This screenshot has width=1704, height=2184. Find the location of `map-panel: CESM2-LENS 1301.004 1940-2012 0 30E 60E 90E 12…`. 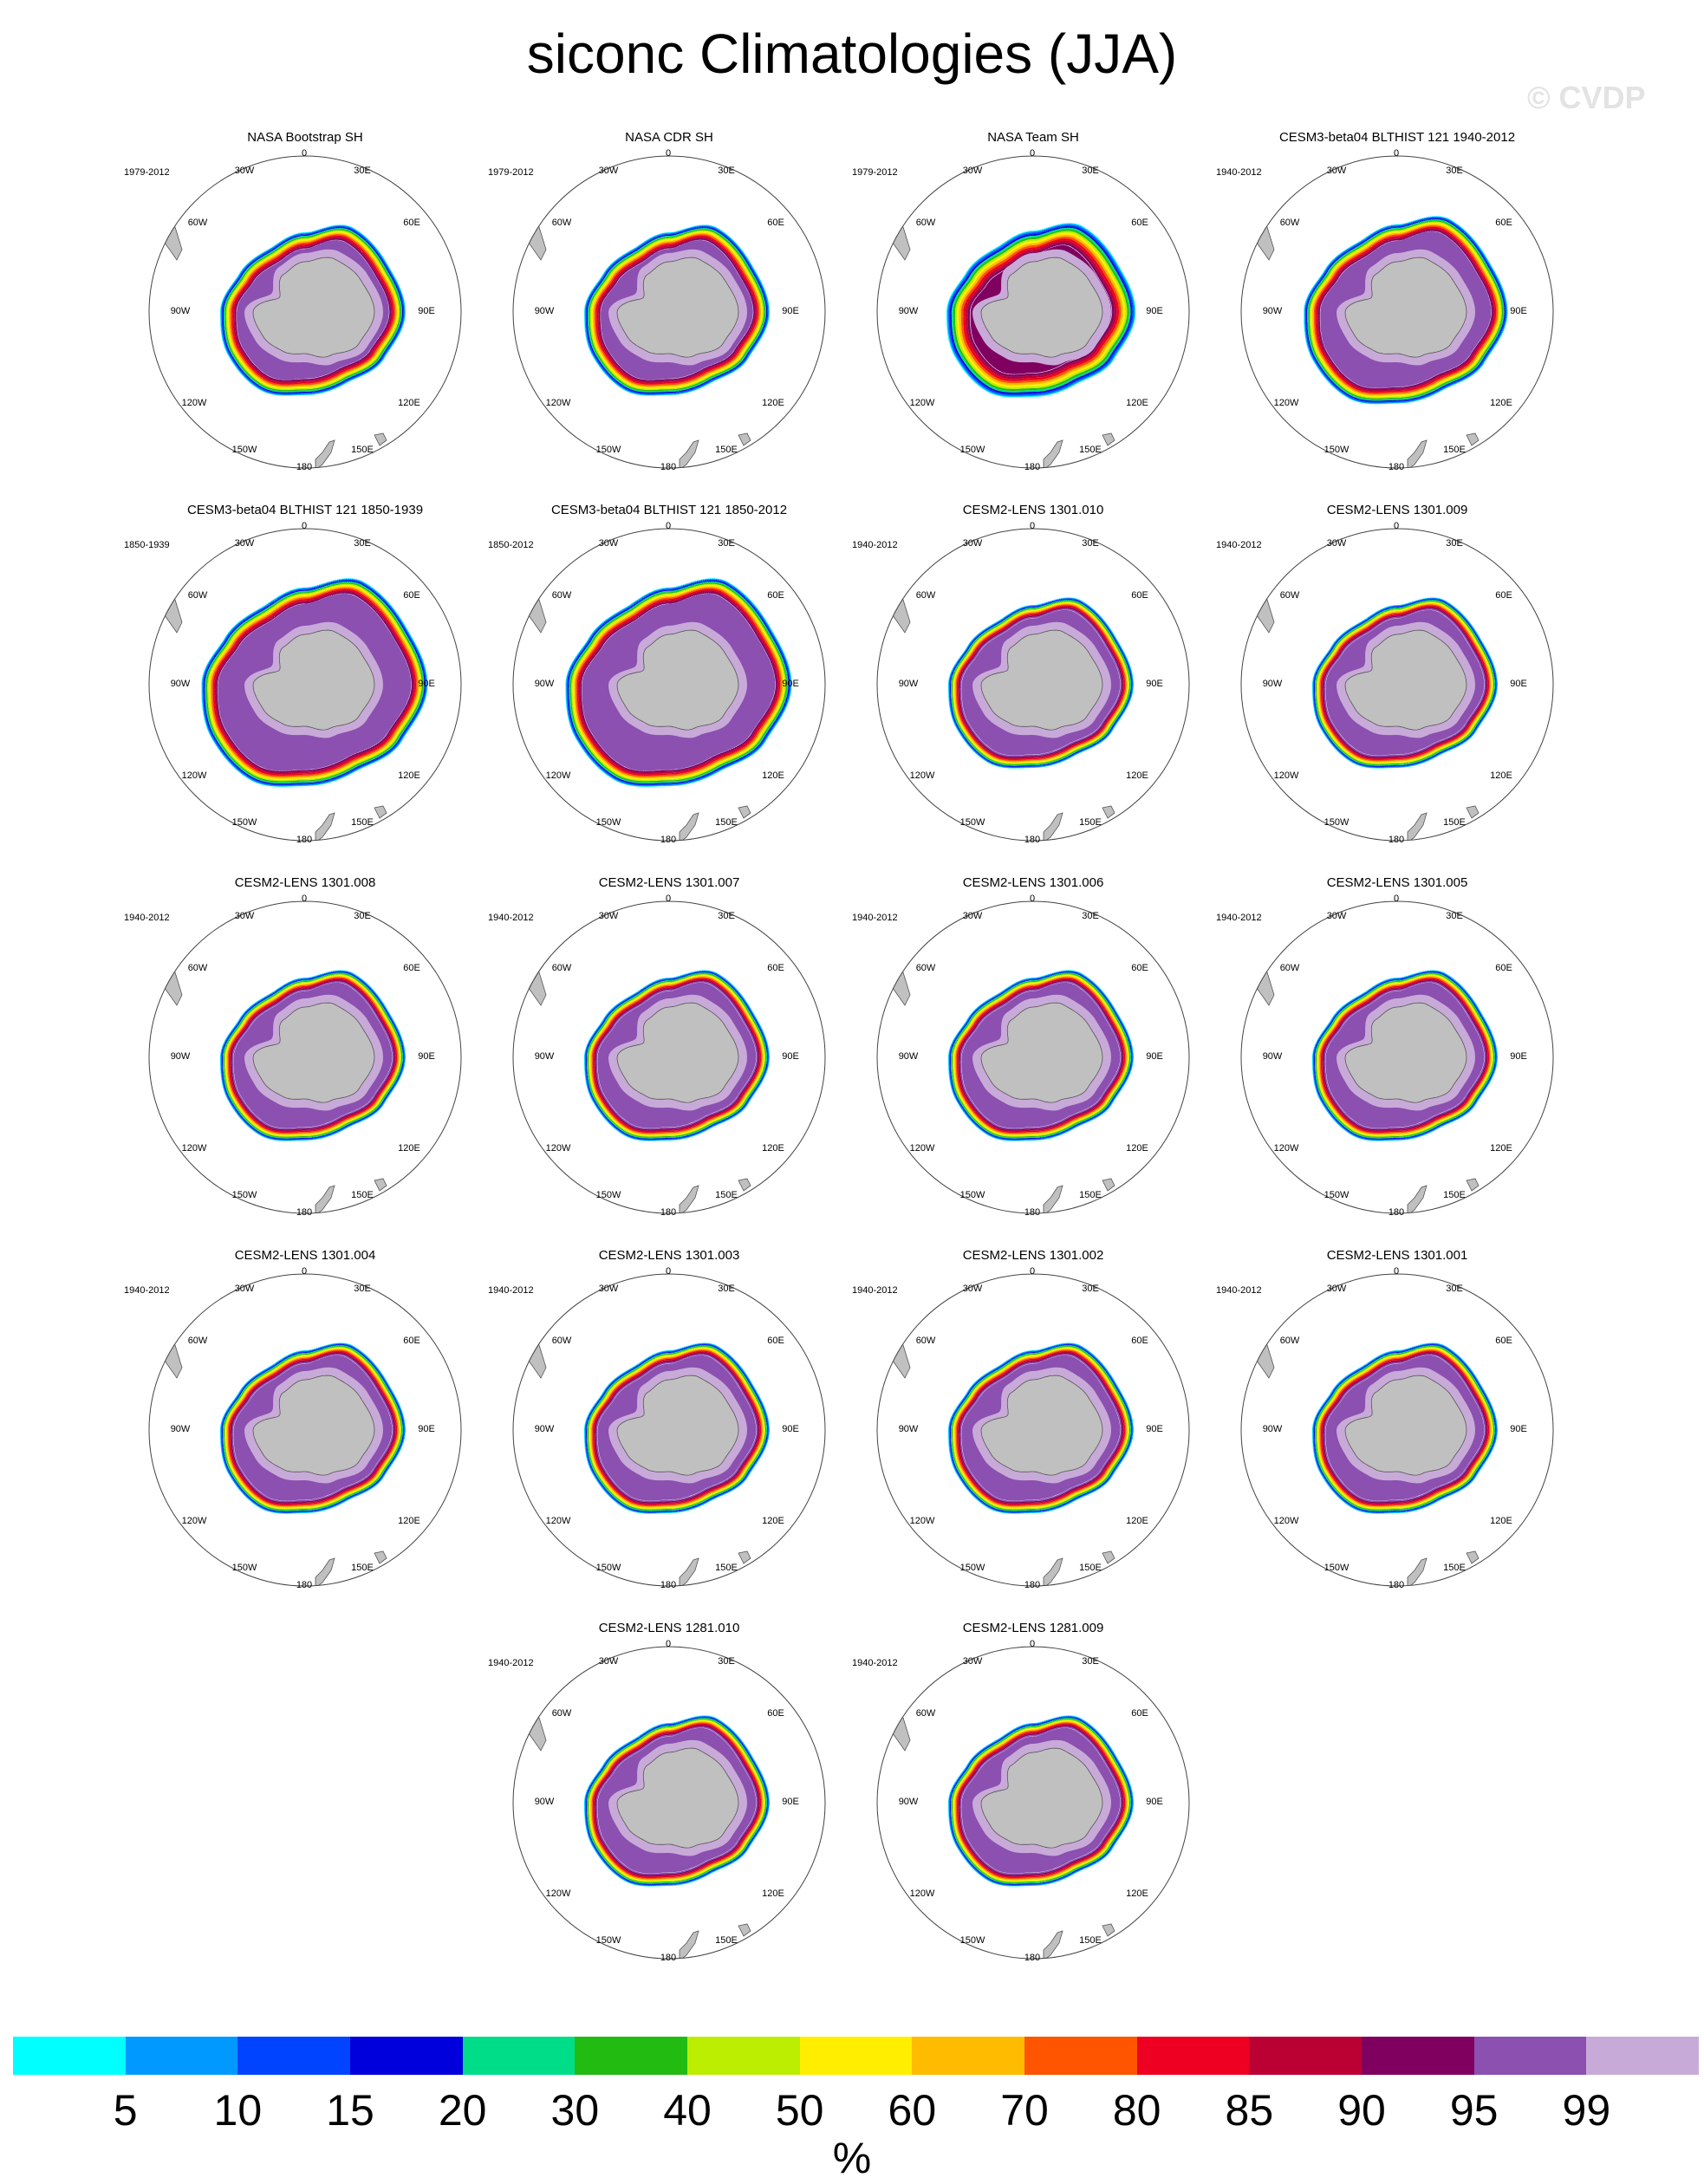

map-panel: CESM2-LENS 1301.004 1940-2012 0 30E 60E 90E 12… is located at coordinates (305, 1430).